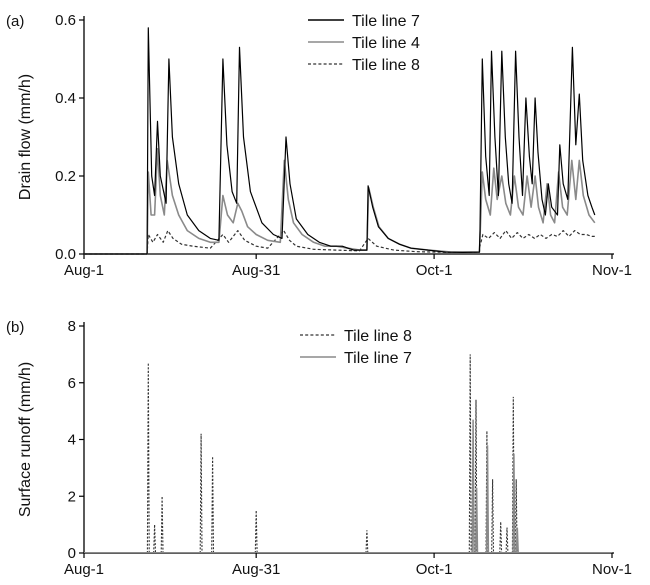  Describe the element at coordinates (72, 440) in the screenshot. I see `y-tick-label: 4` at that location.